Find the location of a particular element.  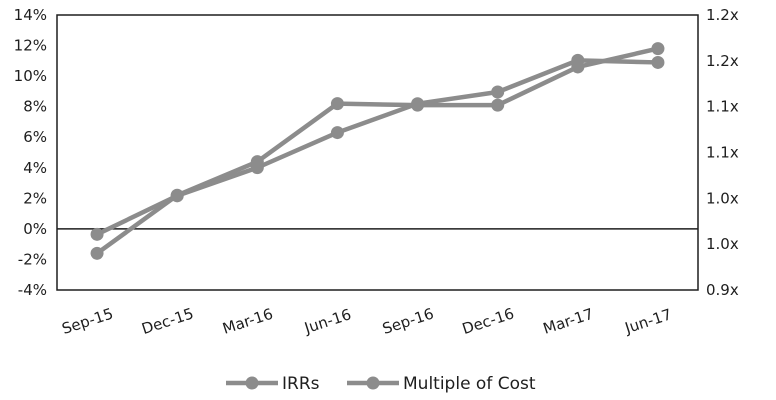

y-left-tick-label: 12% is located at coordinates (30, 46).